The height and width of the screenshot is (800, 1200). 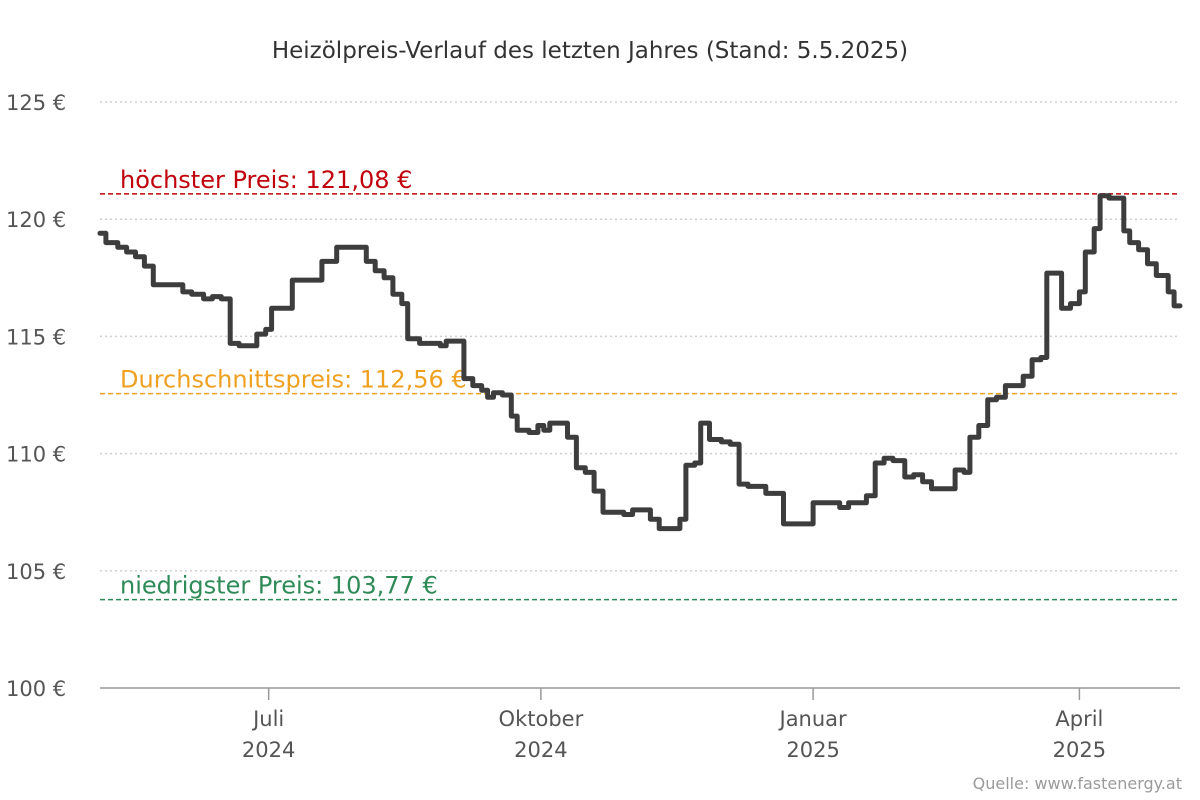 I want to click on y-tick-label: 125 €, so click(x=36, y=103).